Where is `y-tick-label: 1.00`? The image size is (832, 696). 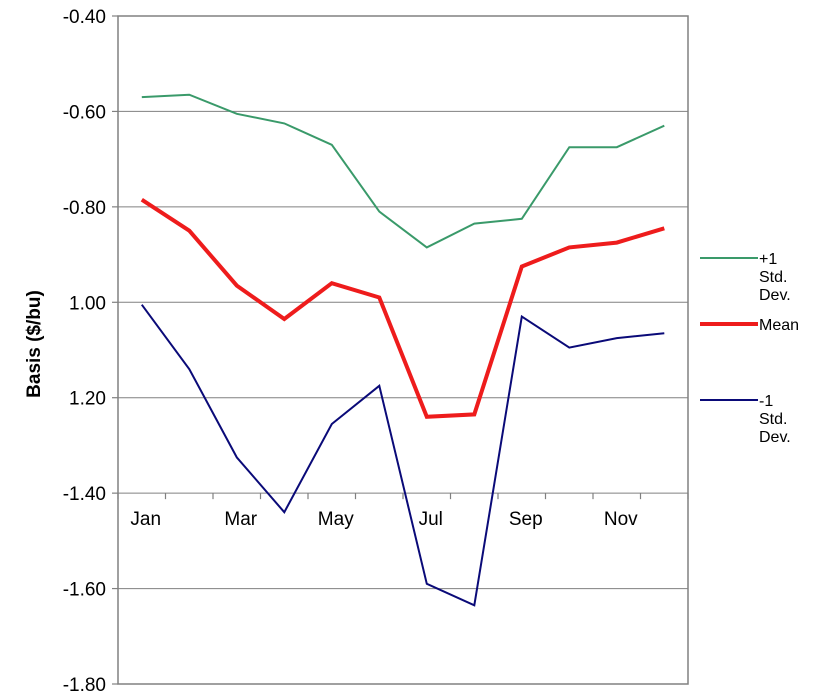 y-tick-label: 1.00 is located at coordinates (87, 303).